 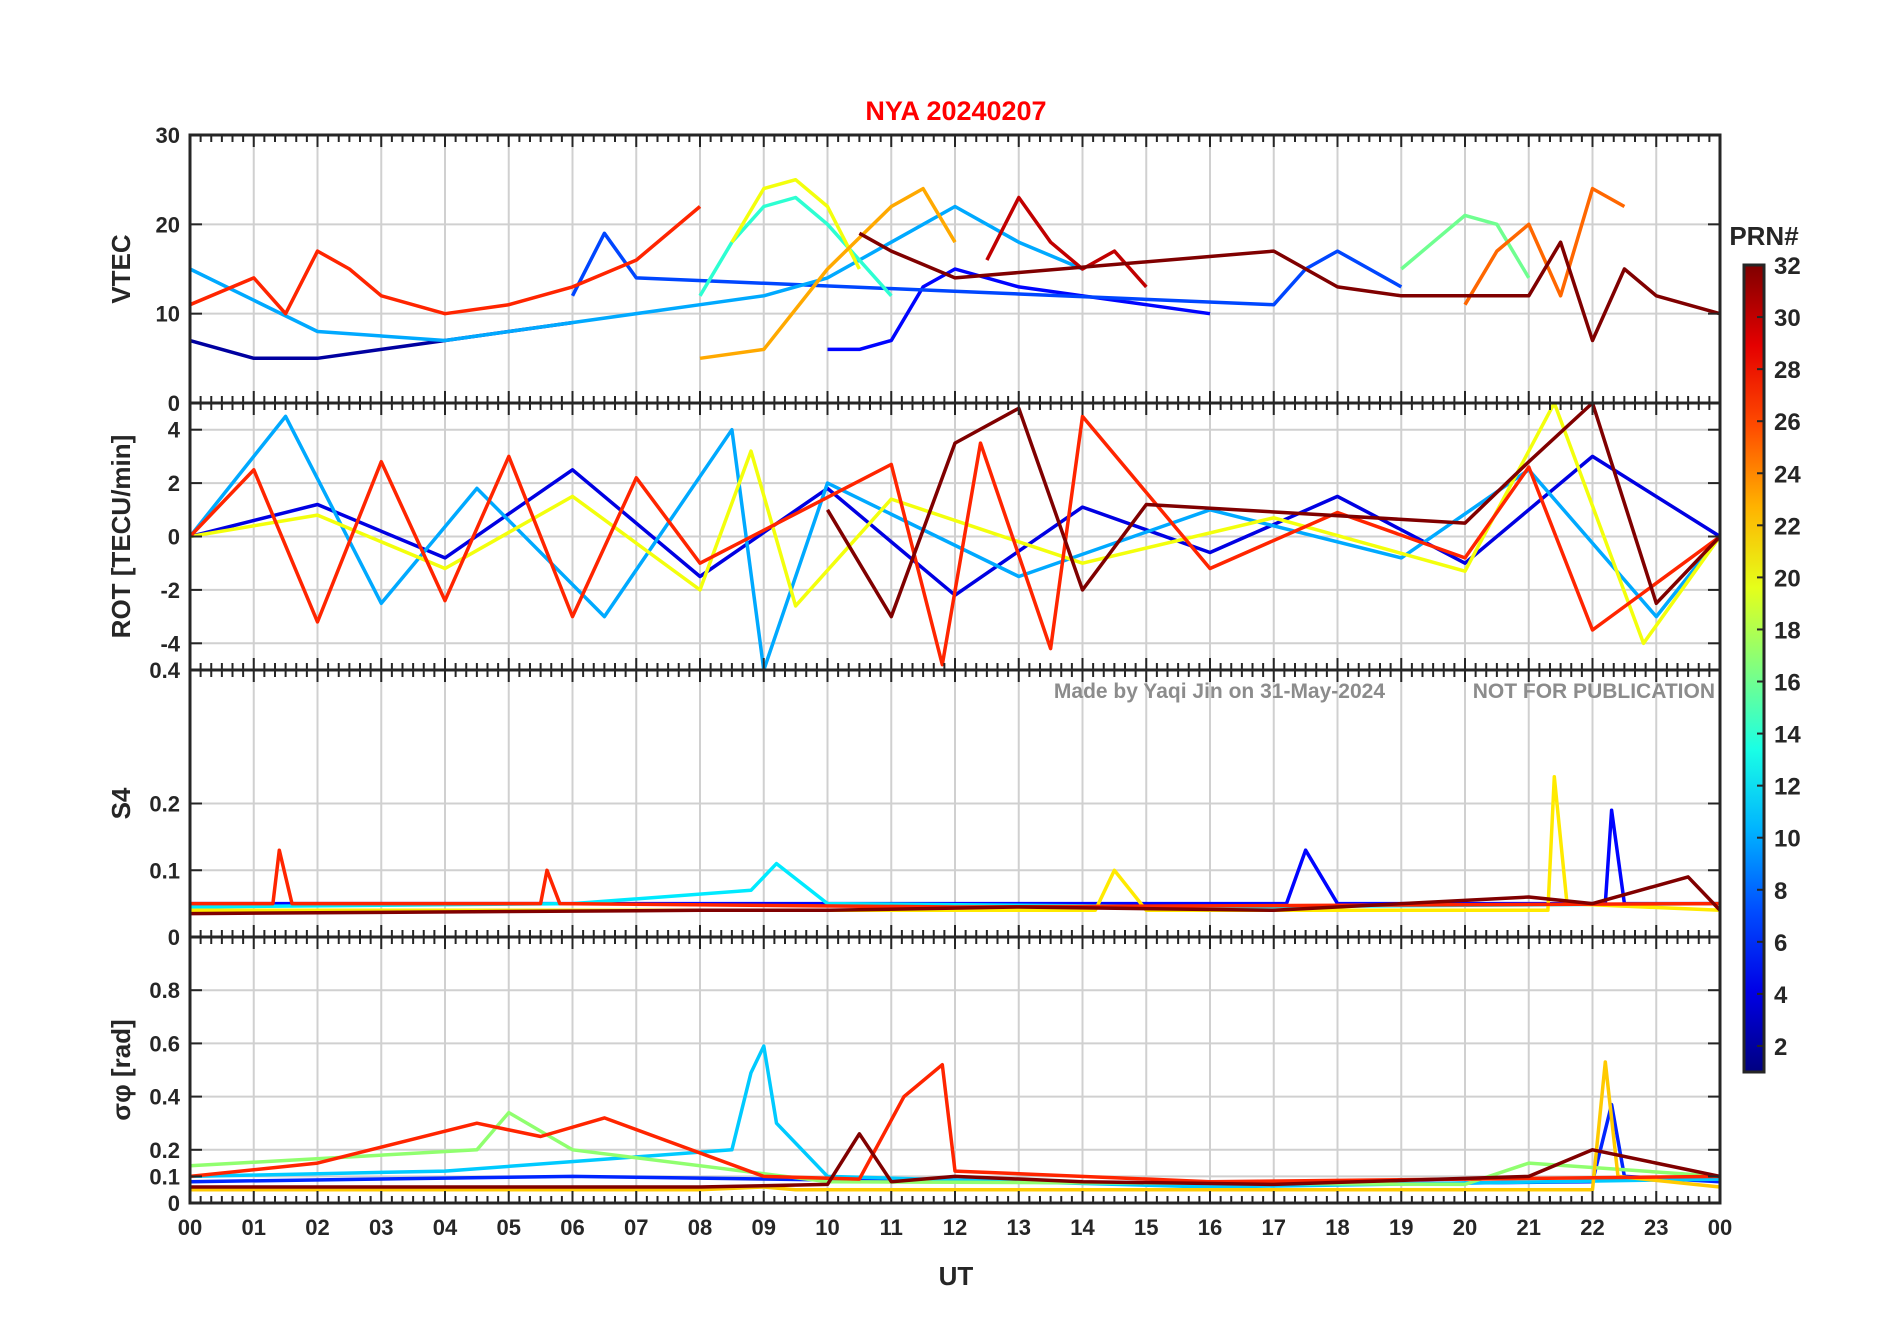 What do you see at coordinates (700, 1227) in the screenshot?
I see `x-tick-label: 08` at bounding box center [700, 1227].